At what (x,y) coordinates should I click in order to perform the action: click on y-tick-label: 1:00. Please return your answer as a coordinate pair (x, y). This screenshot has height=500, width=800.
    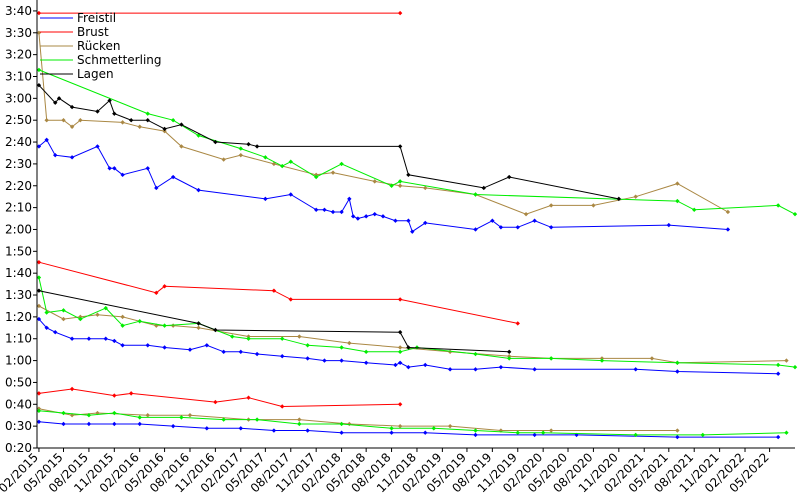
    Looking at the image, I should click on (18, 361).